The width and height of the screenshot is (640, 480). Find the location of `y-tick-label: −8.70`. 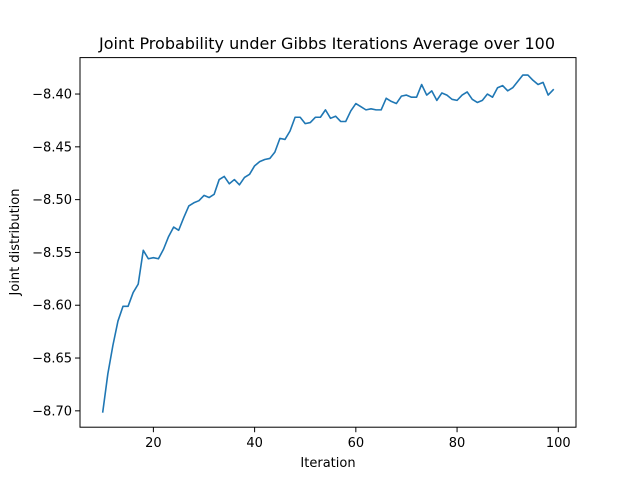

y-tick-label: −8.70 is located at coordinates (52, 411).